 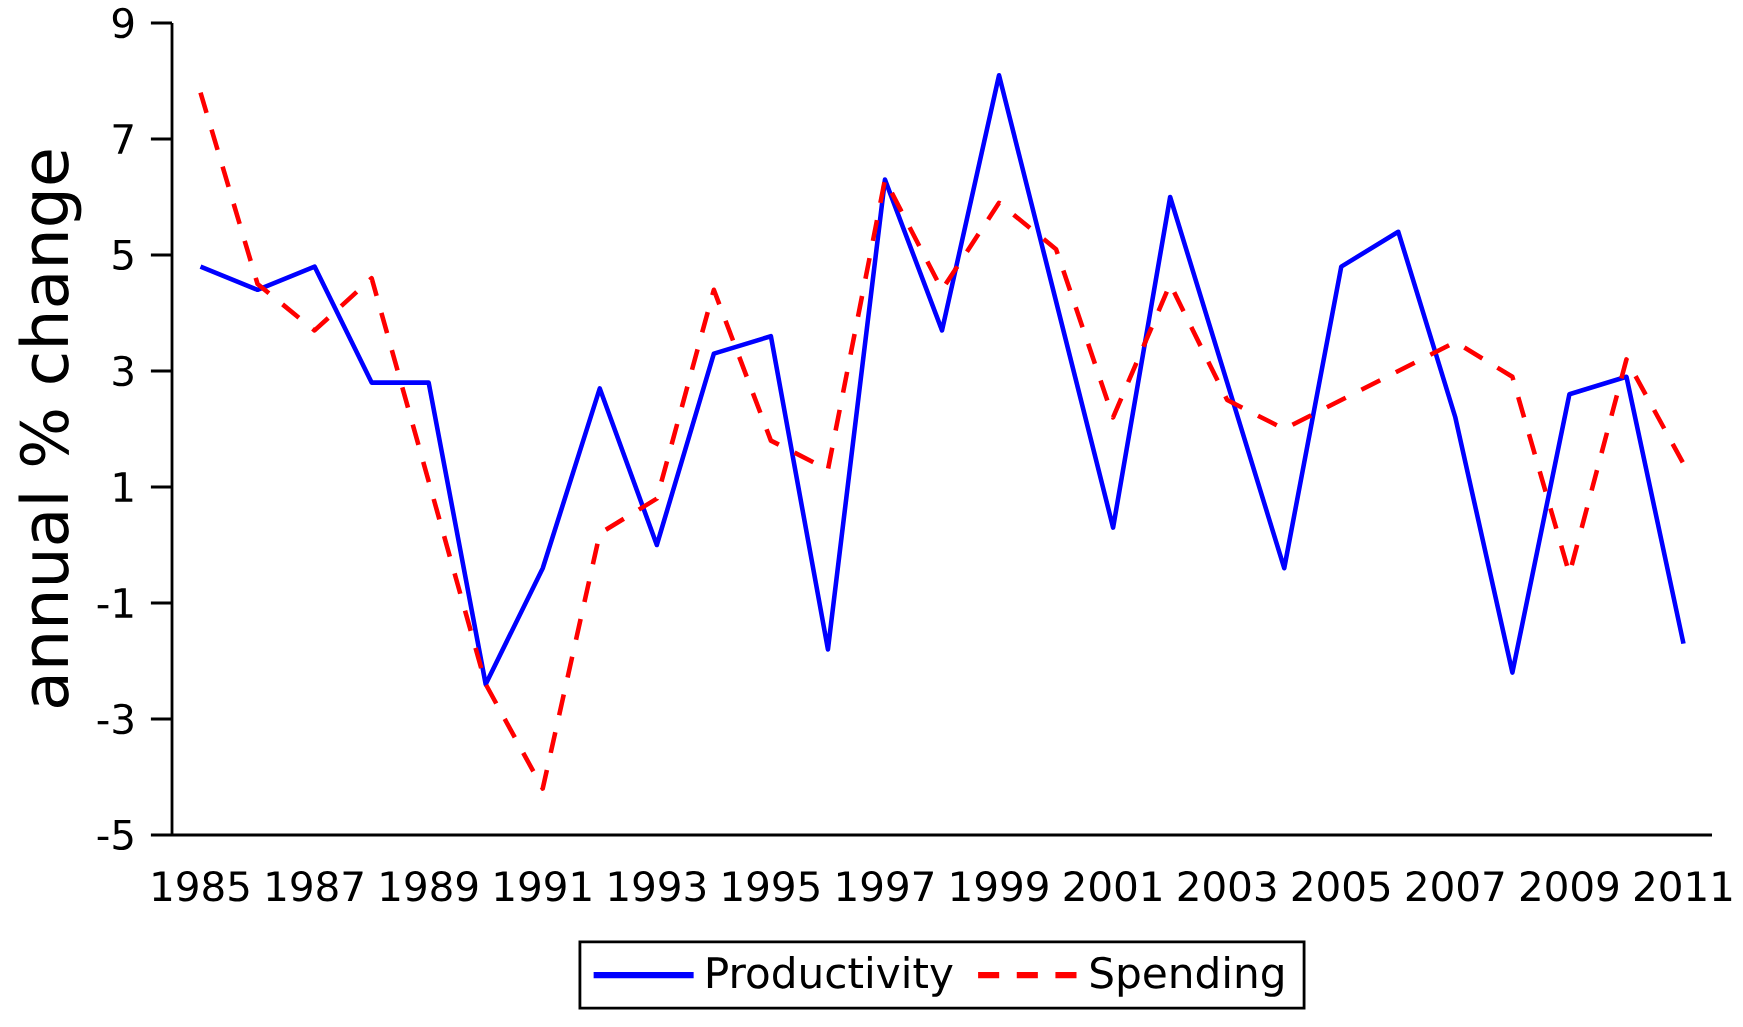 What do you see at coordinates (429, 886) in the screenshot?
I see `x-tick-label: 1989` at bounding box center [429, 886].